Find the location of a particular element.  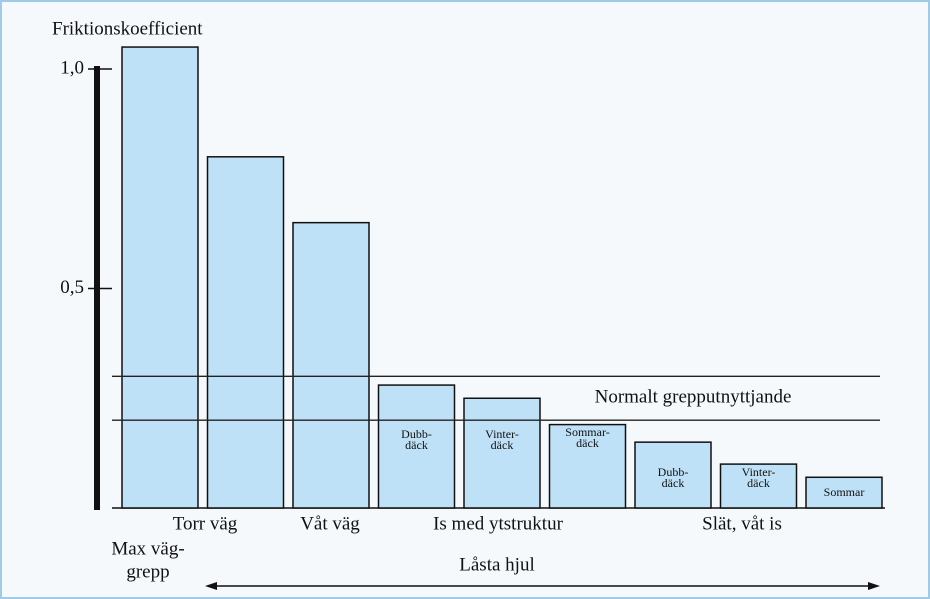

annotation: Max väg- is located at coordinates (147, 548).